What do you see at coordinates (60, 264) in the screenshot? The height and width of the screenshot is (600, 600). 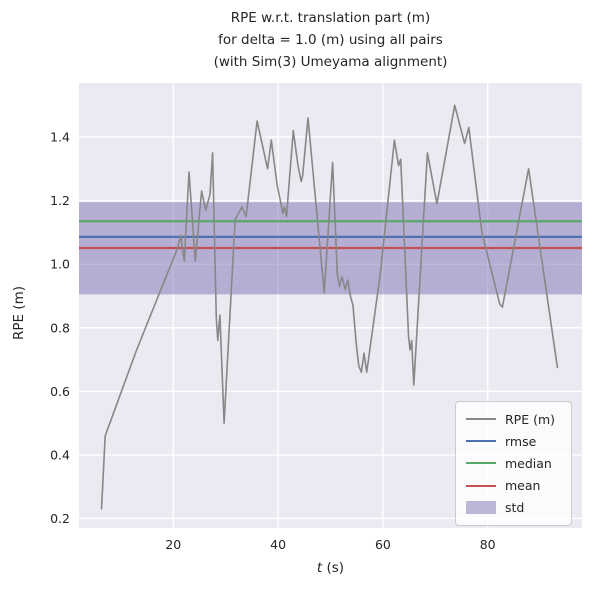 I see `y-tick-label: 1.0` at bounding box center [60, 264].